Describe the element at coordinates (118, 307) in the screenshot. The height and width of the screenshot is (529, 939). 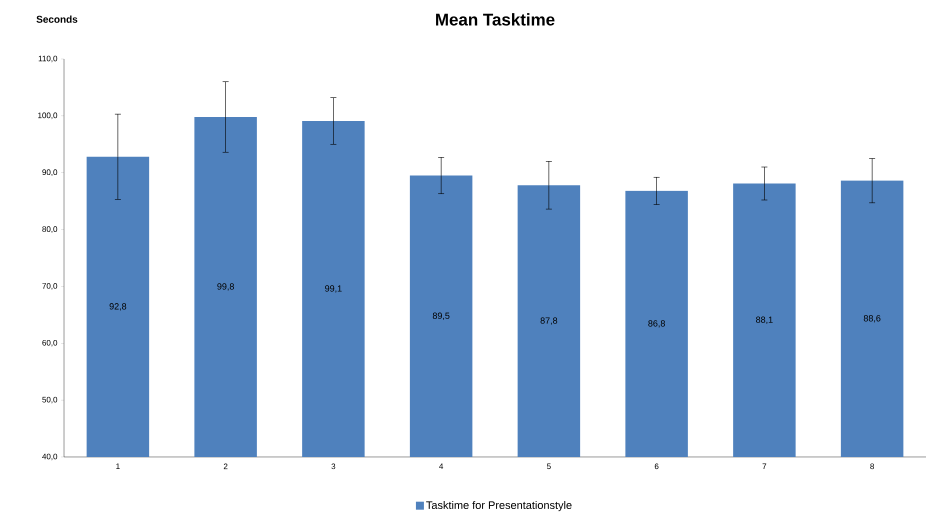
I see `data-label: 92,8` at that location.